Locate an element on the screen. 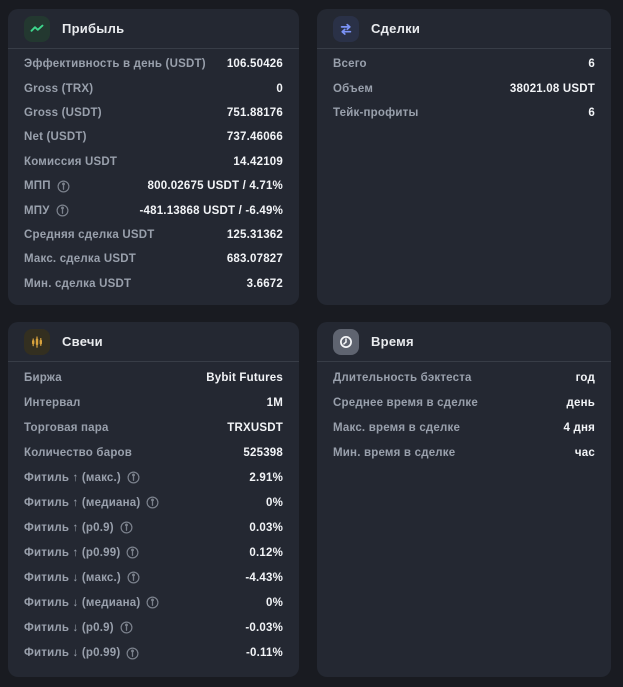  stat-value: 0 is located at coordinates (279, 88).